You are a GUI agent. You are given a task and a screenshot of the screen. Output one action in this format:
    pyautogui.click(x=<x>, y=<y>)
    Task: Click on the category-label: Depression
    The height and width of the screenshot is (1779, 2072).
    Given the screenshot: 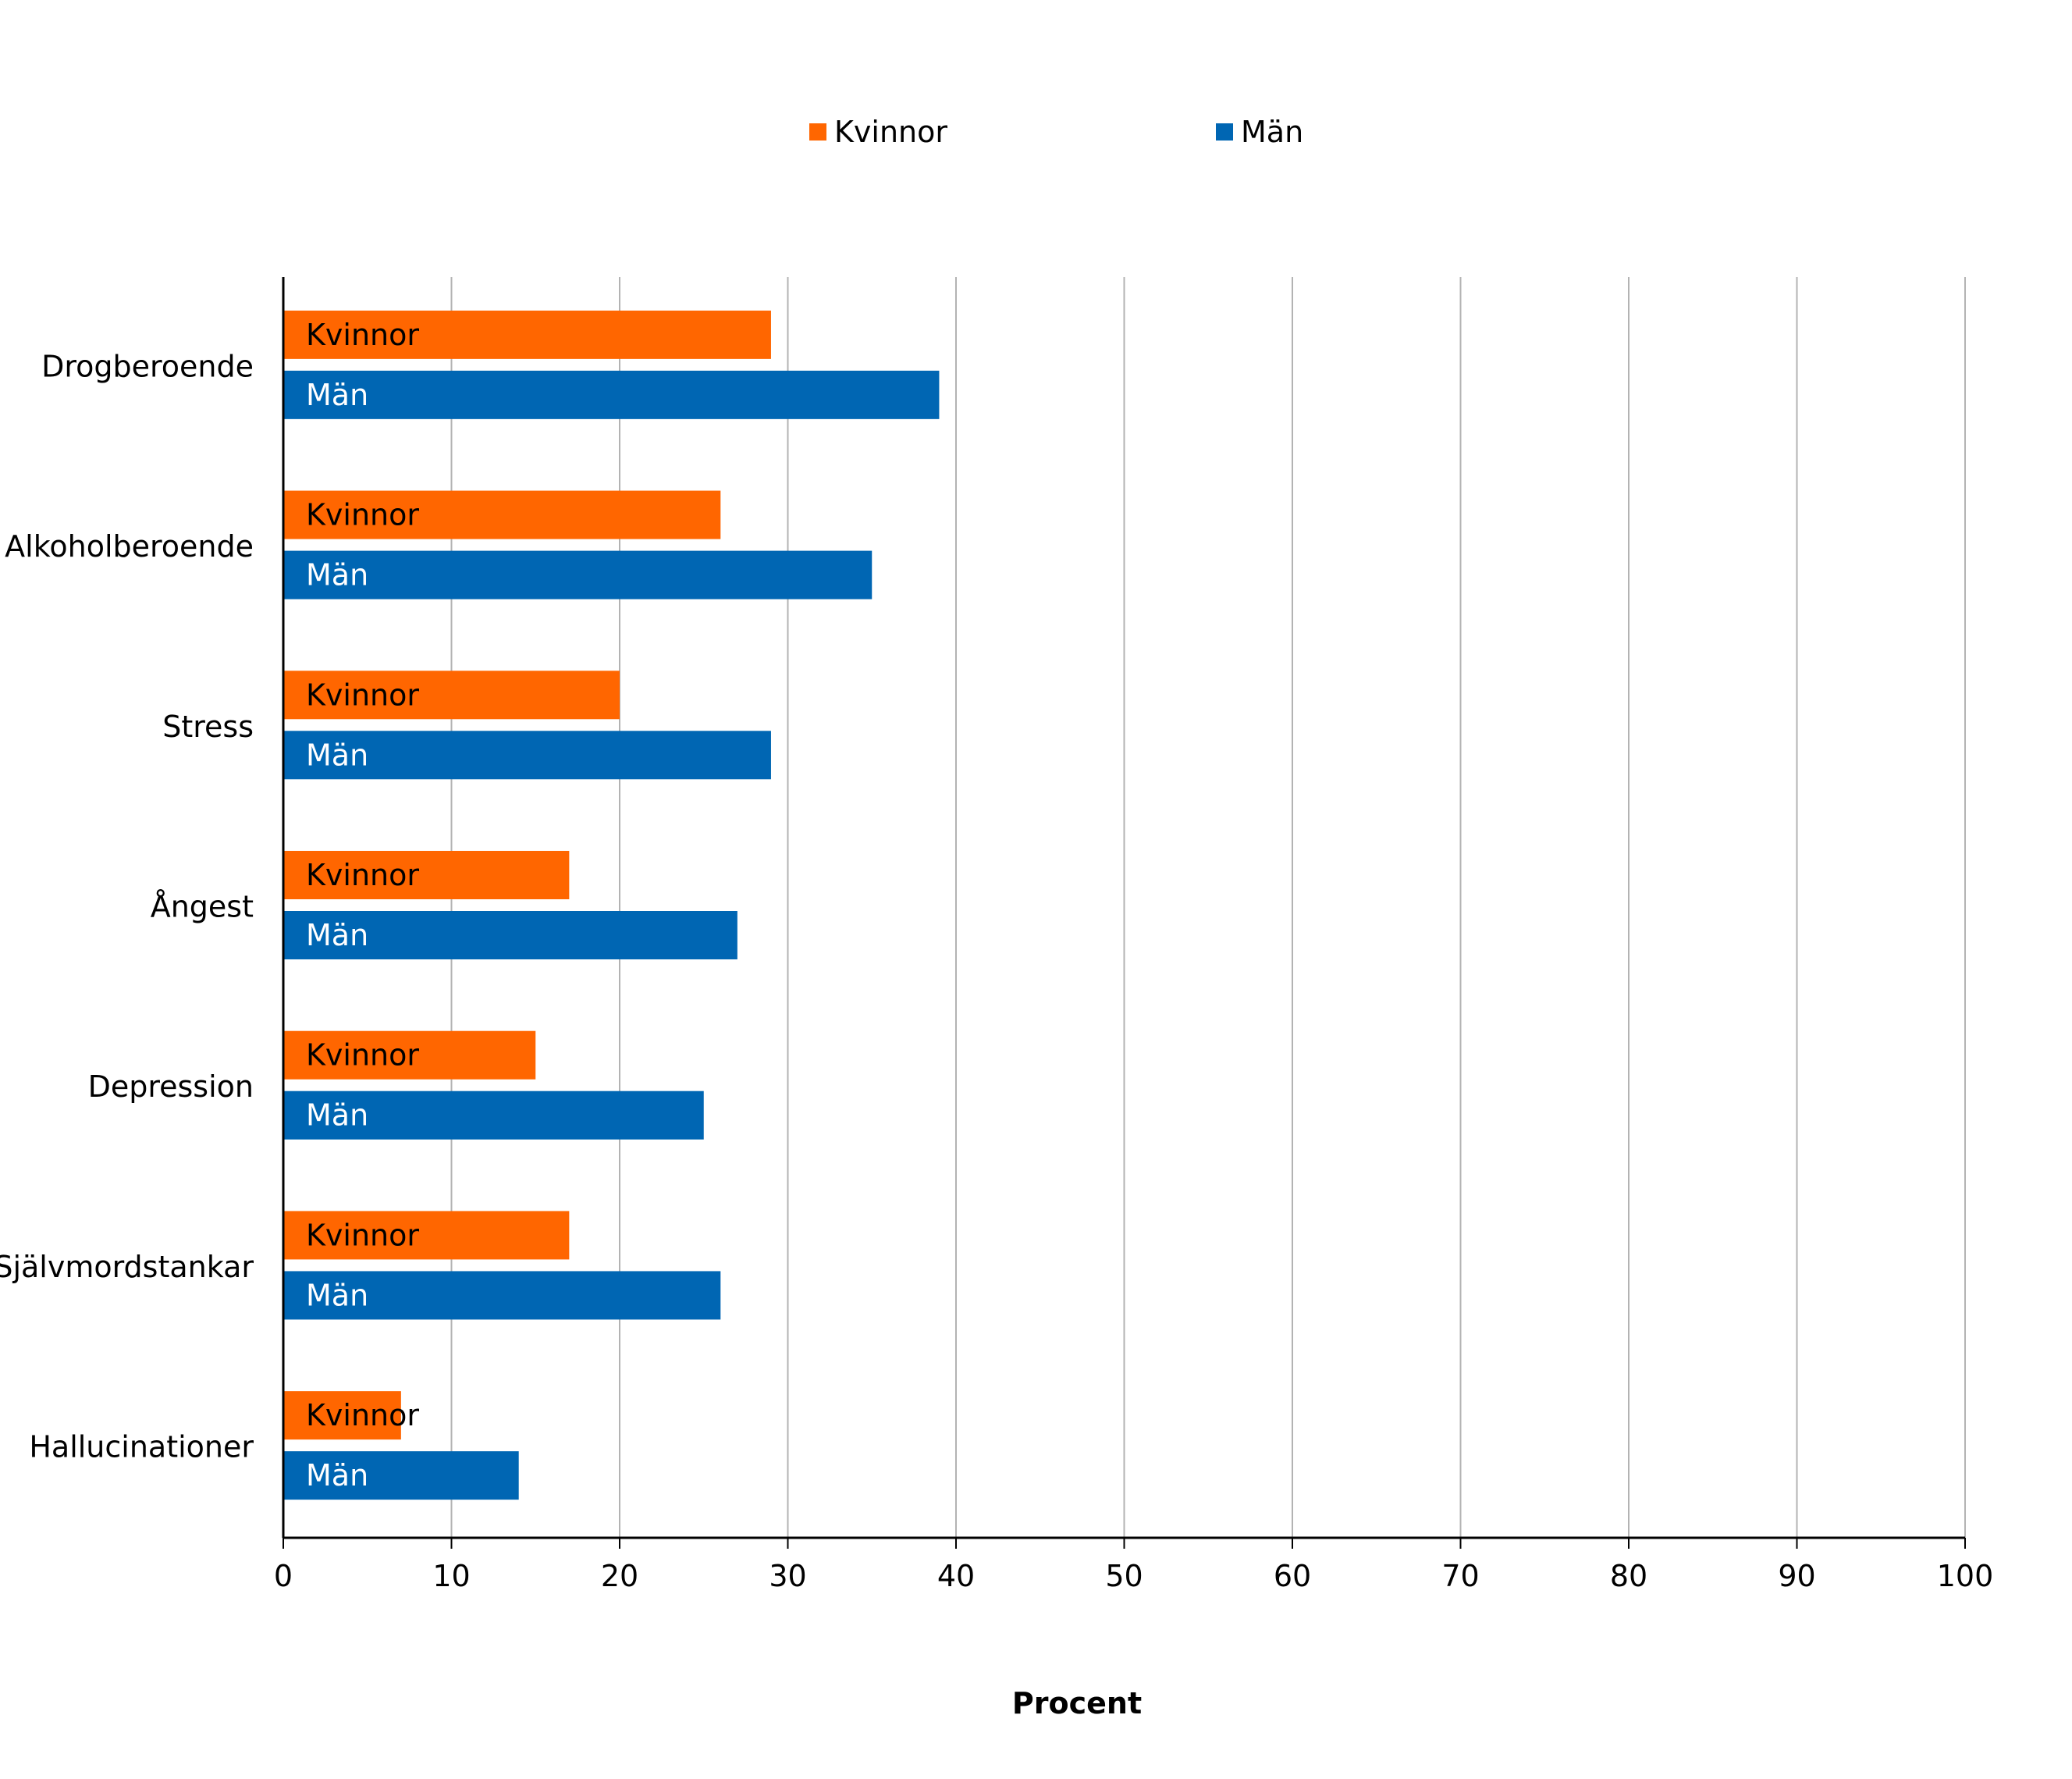 What is the action you would take?
    pyautogui.click(x=171, y=1086)
    